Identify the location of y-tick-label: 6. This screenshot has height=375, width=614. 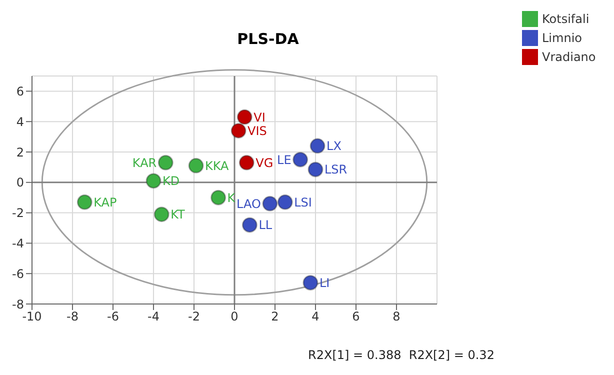
(20, 91).